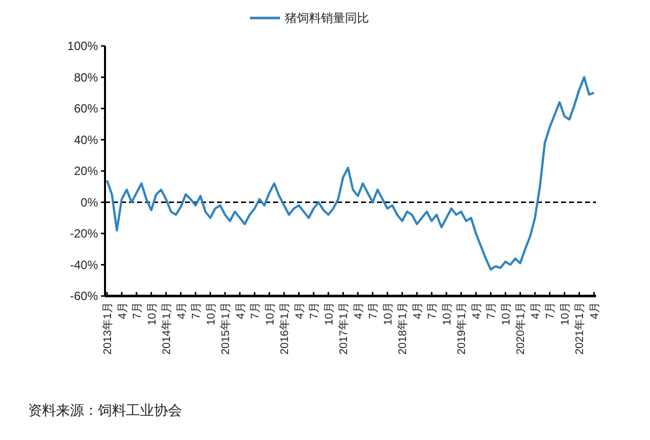 The image size is (650, 440). I want to click on y-tick-label: 20%, so click(86, 171).